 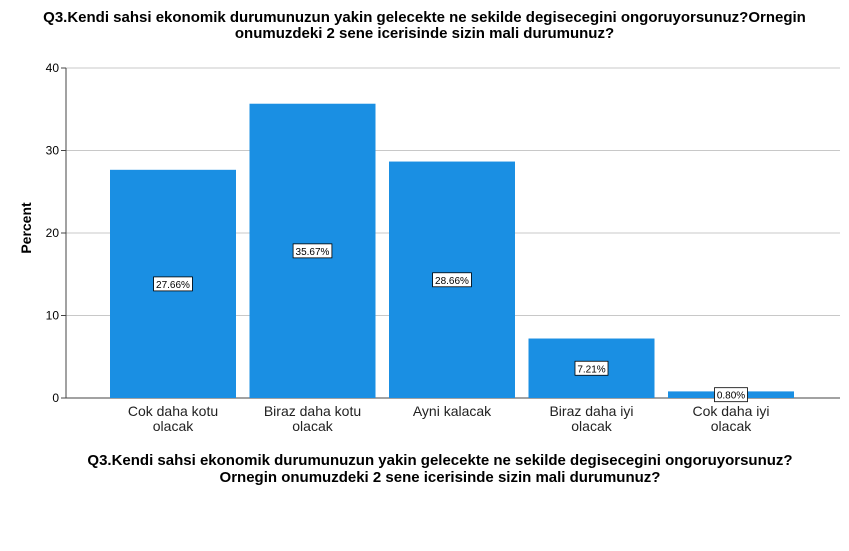 I want to click on y-axis-title: Percent, so click(x=26, y=228).